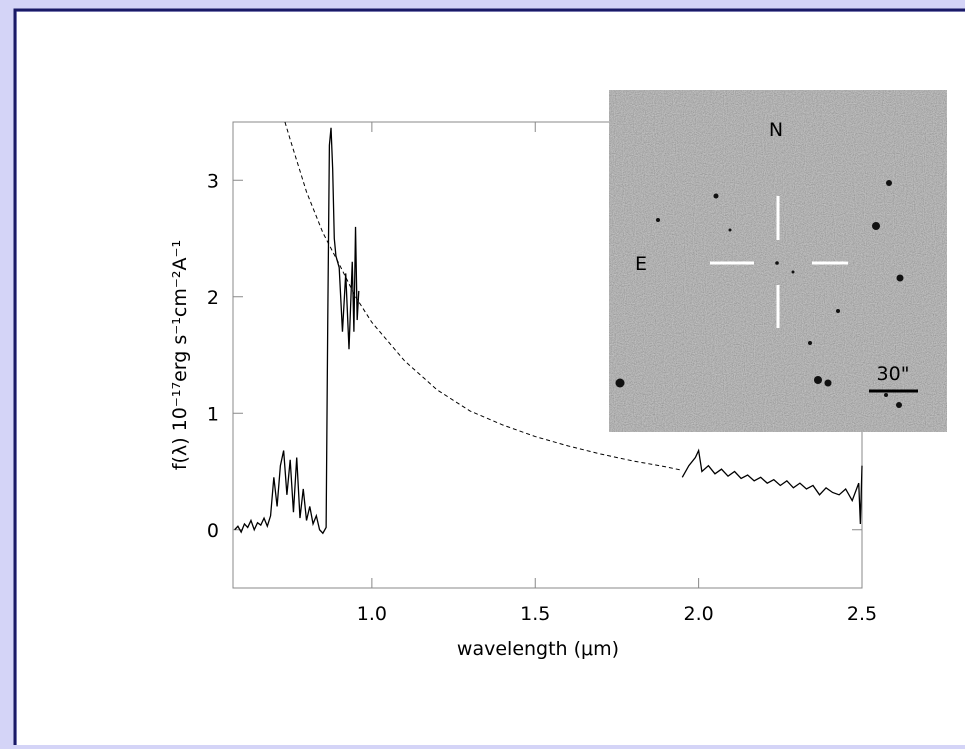  What do you see at coordinates (776, 130) in the screenshot?
I see `north-label: N` at bounding box center [776, 130].